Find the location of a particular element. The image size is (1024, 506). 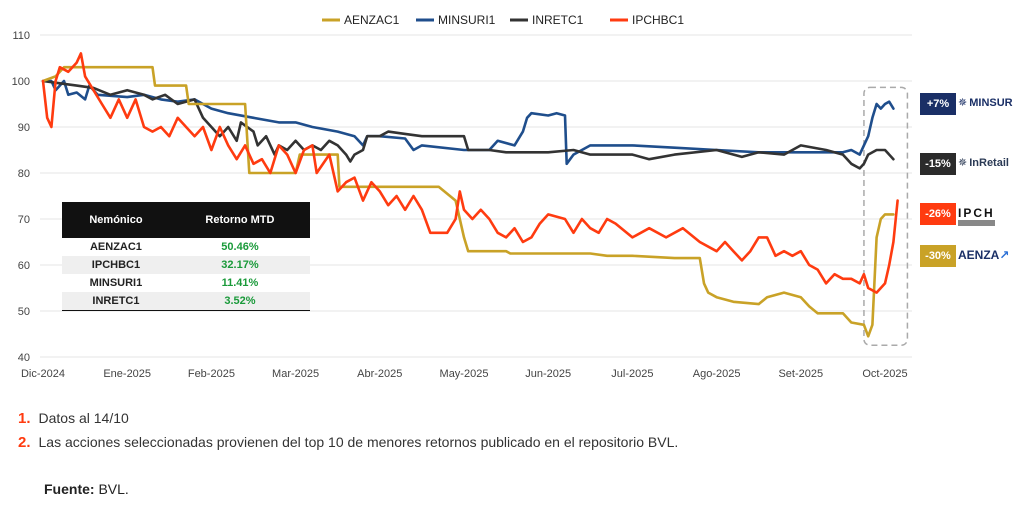

return-cell: 3.52% is located at coordinates (239, 301).